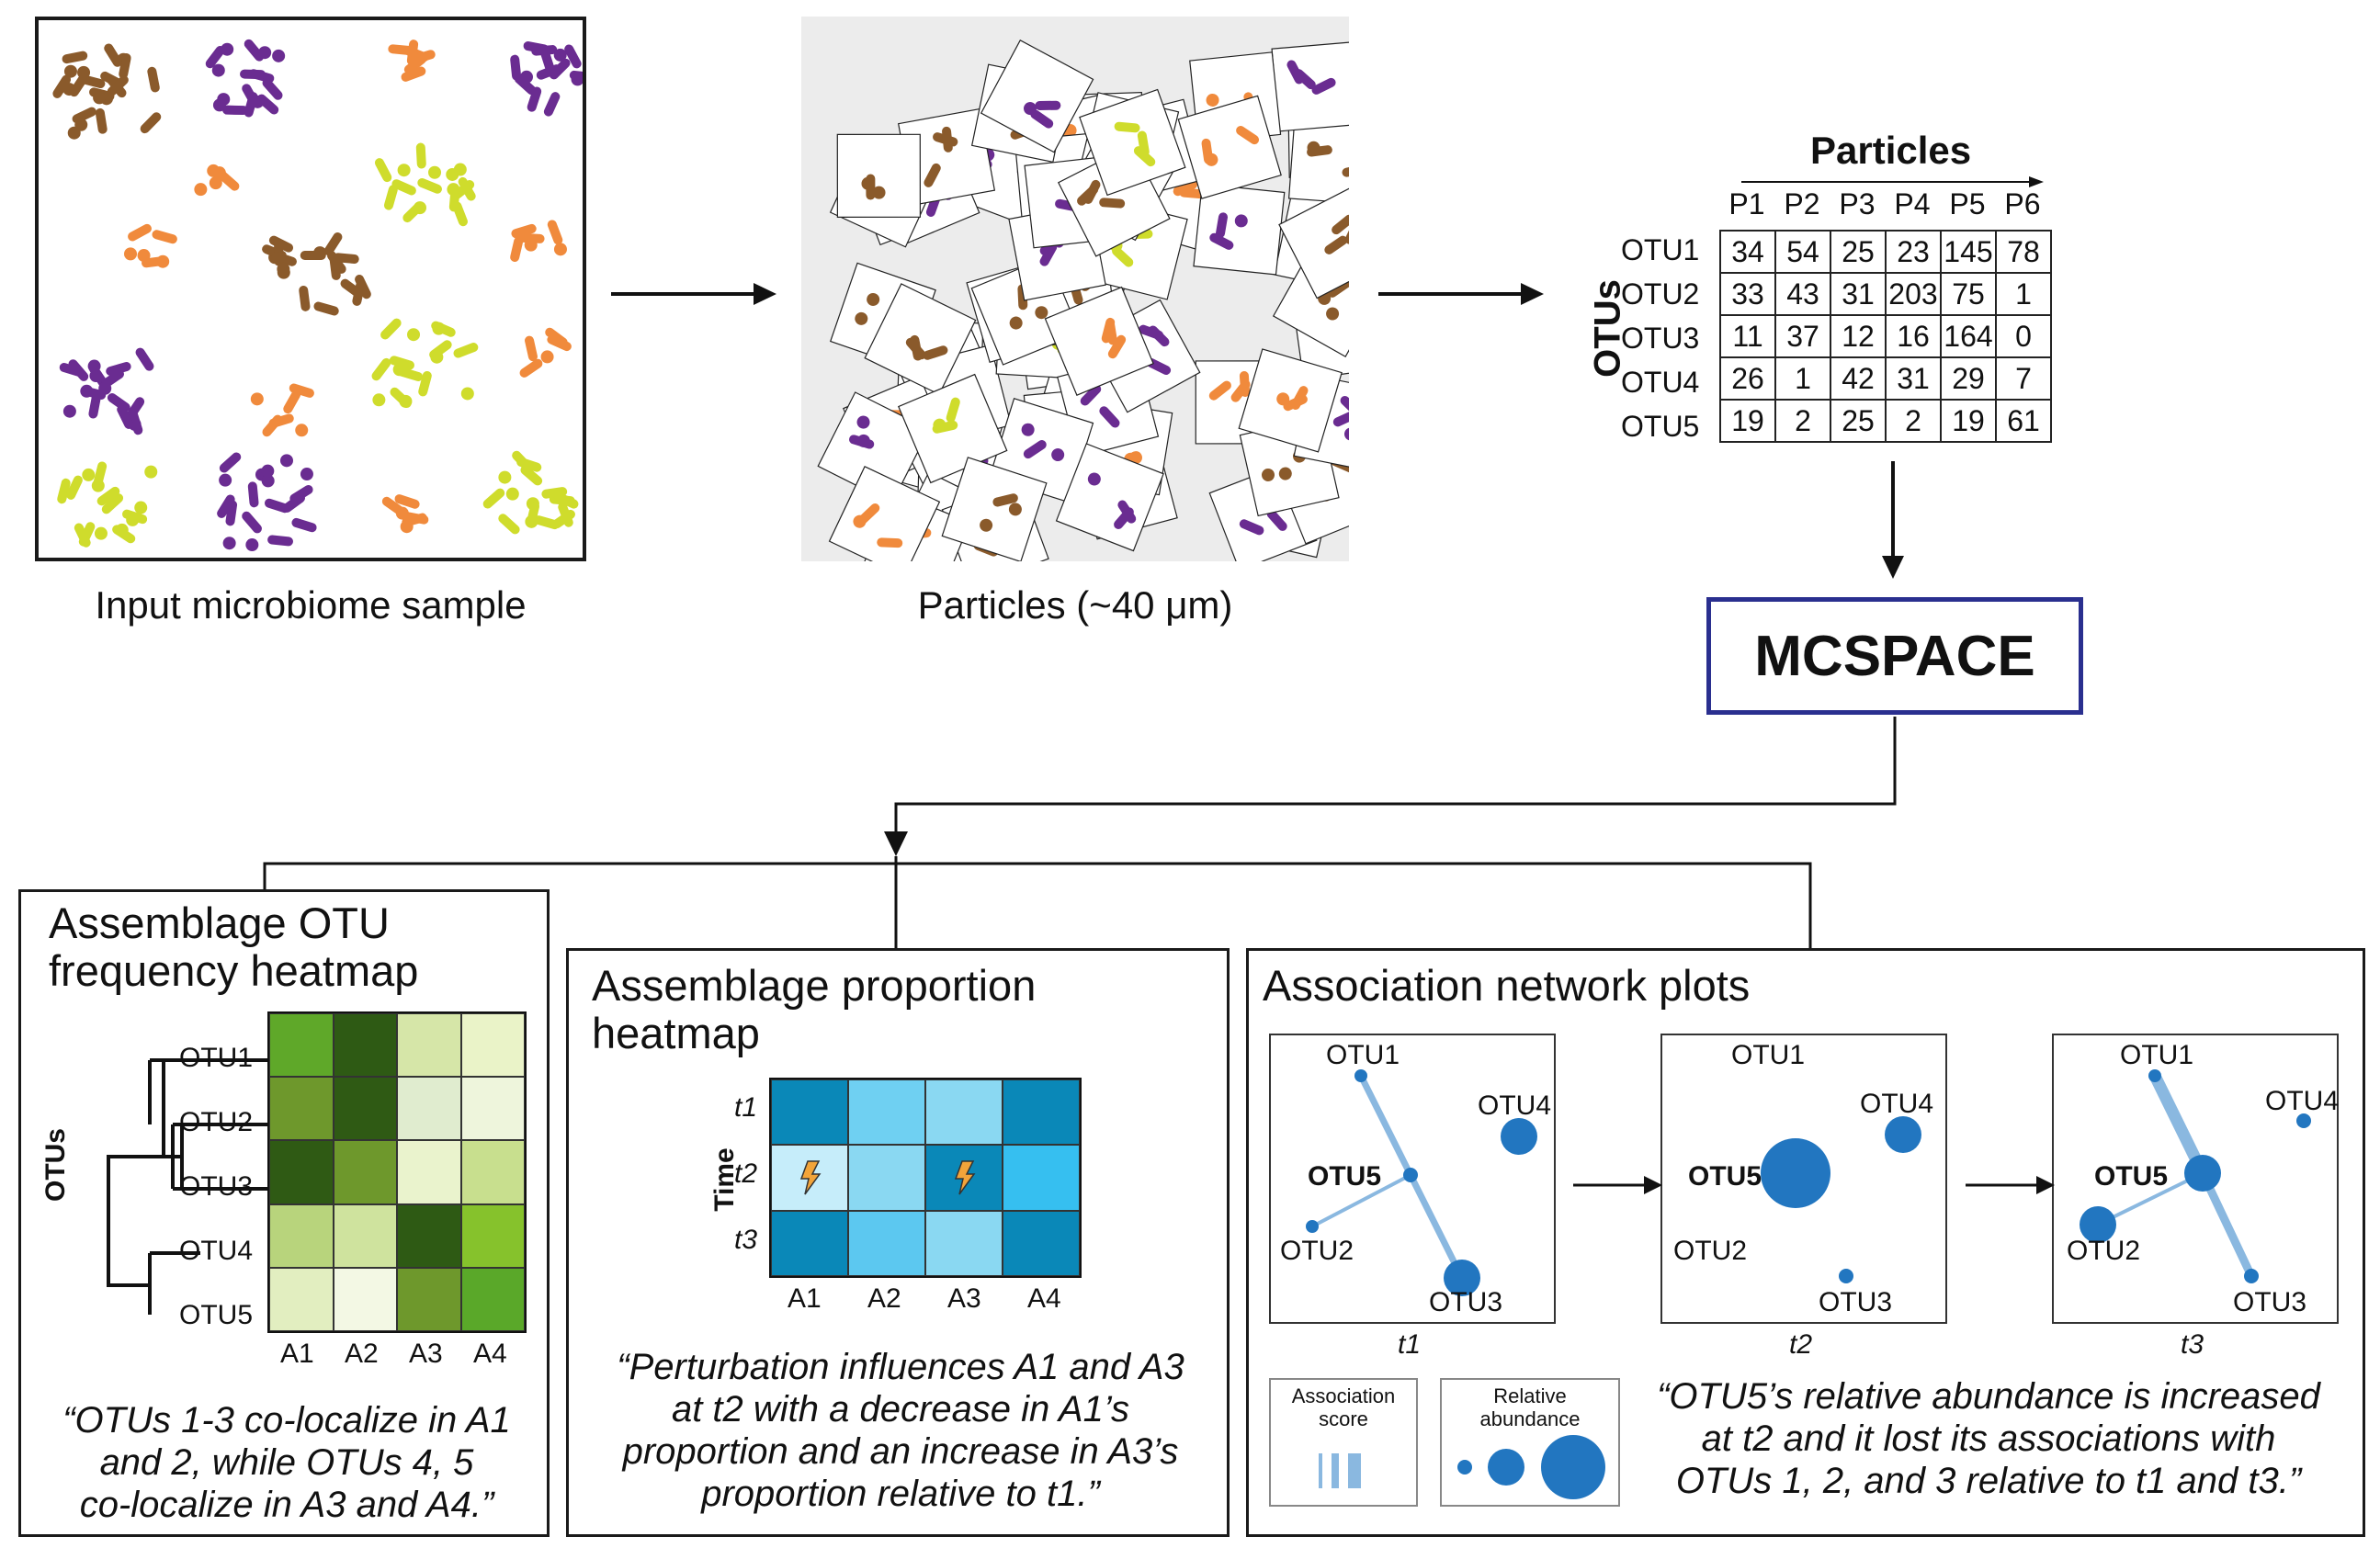  I want to click on node-label-otu1: OTU1, so click(1363, 1055).